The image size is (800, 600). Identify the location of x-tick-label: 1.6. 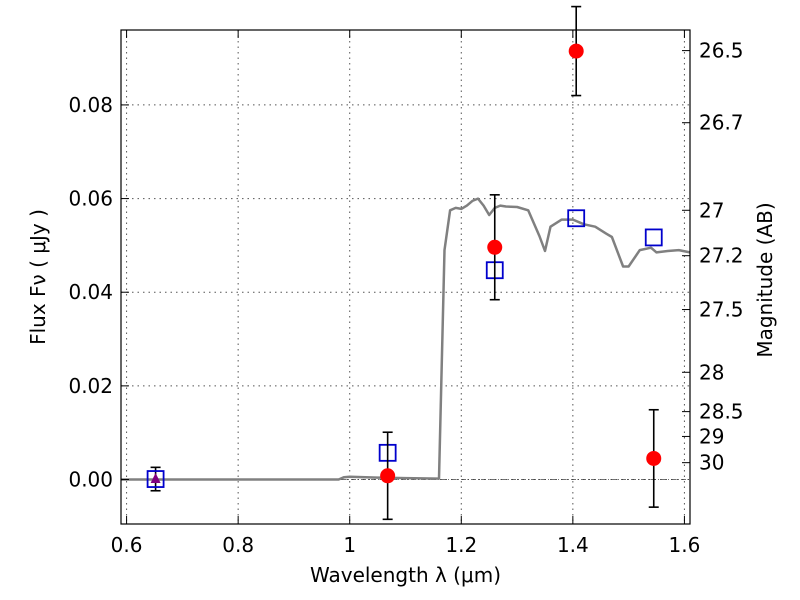
(685, 545).